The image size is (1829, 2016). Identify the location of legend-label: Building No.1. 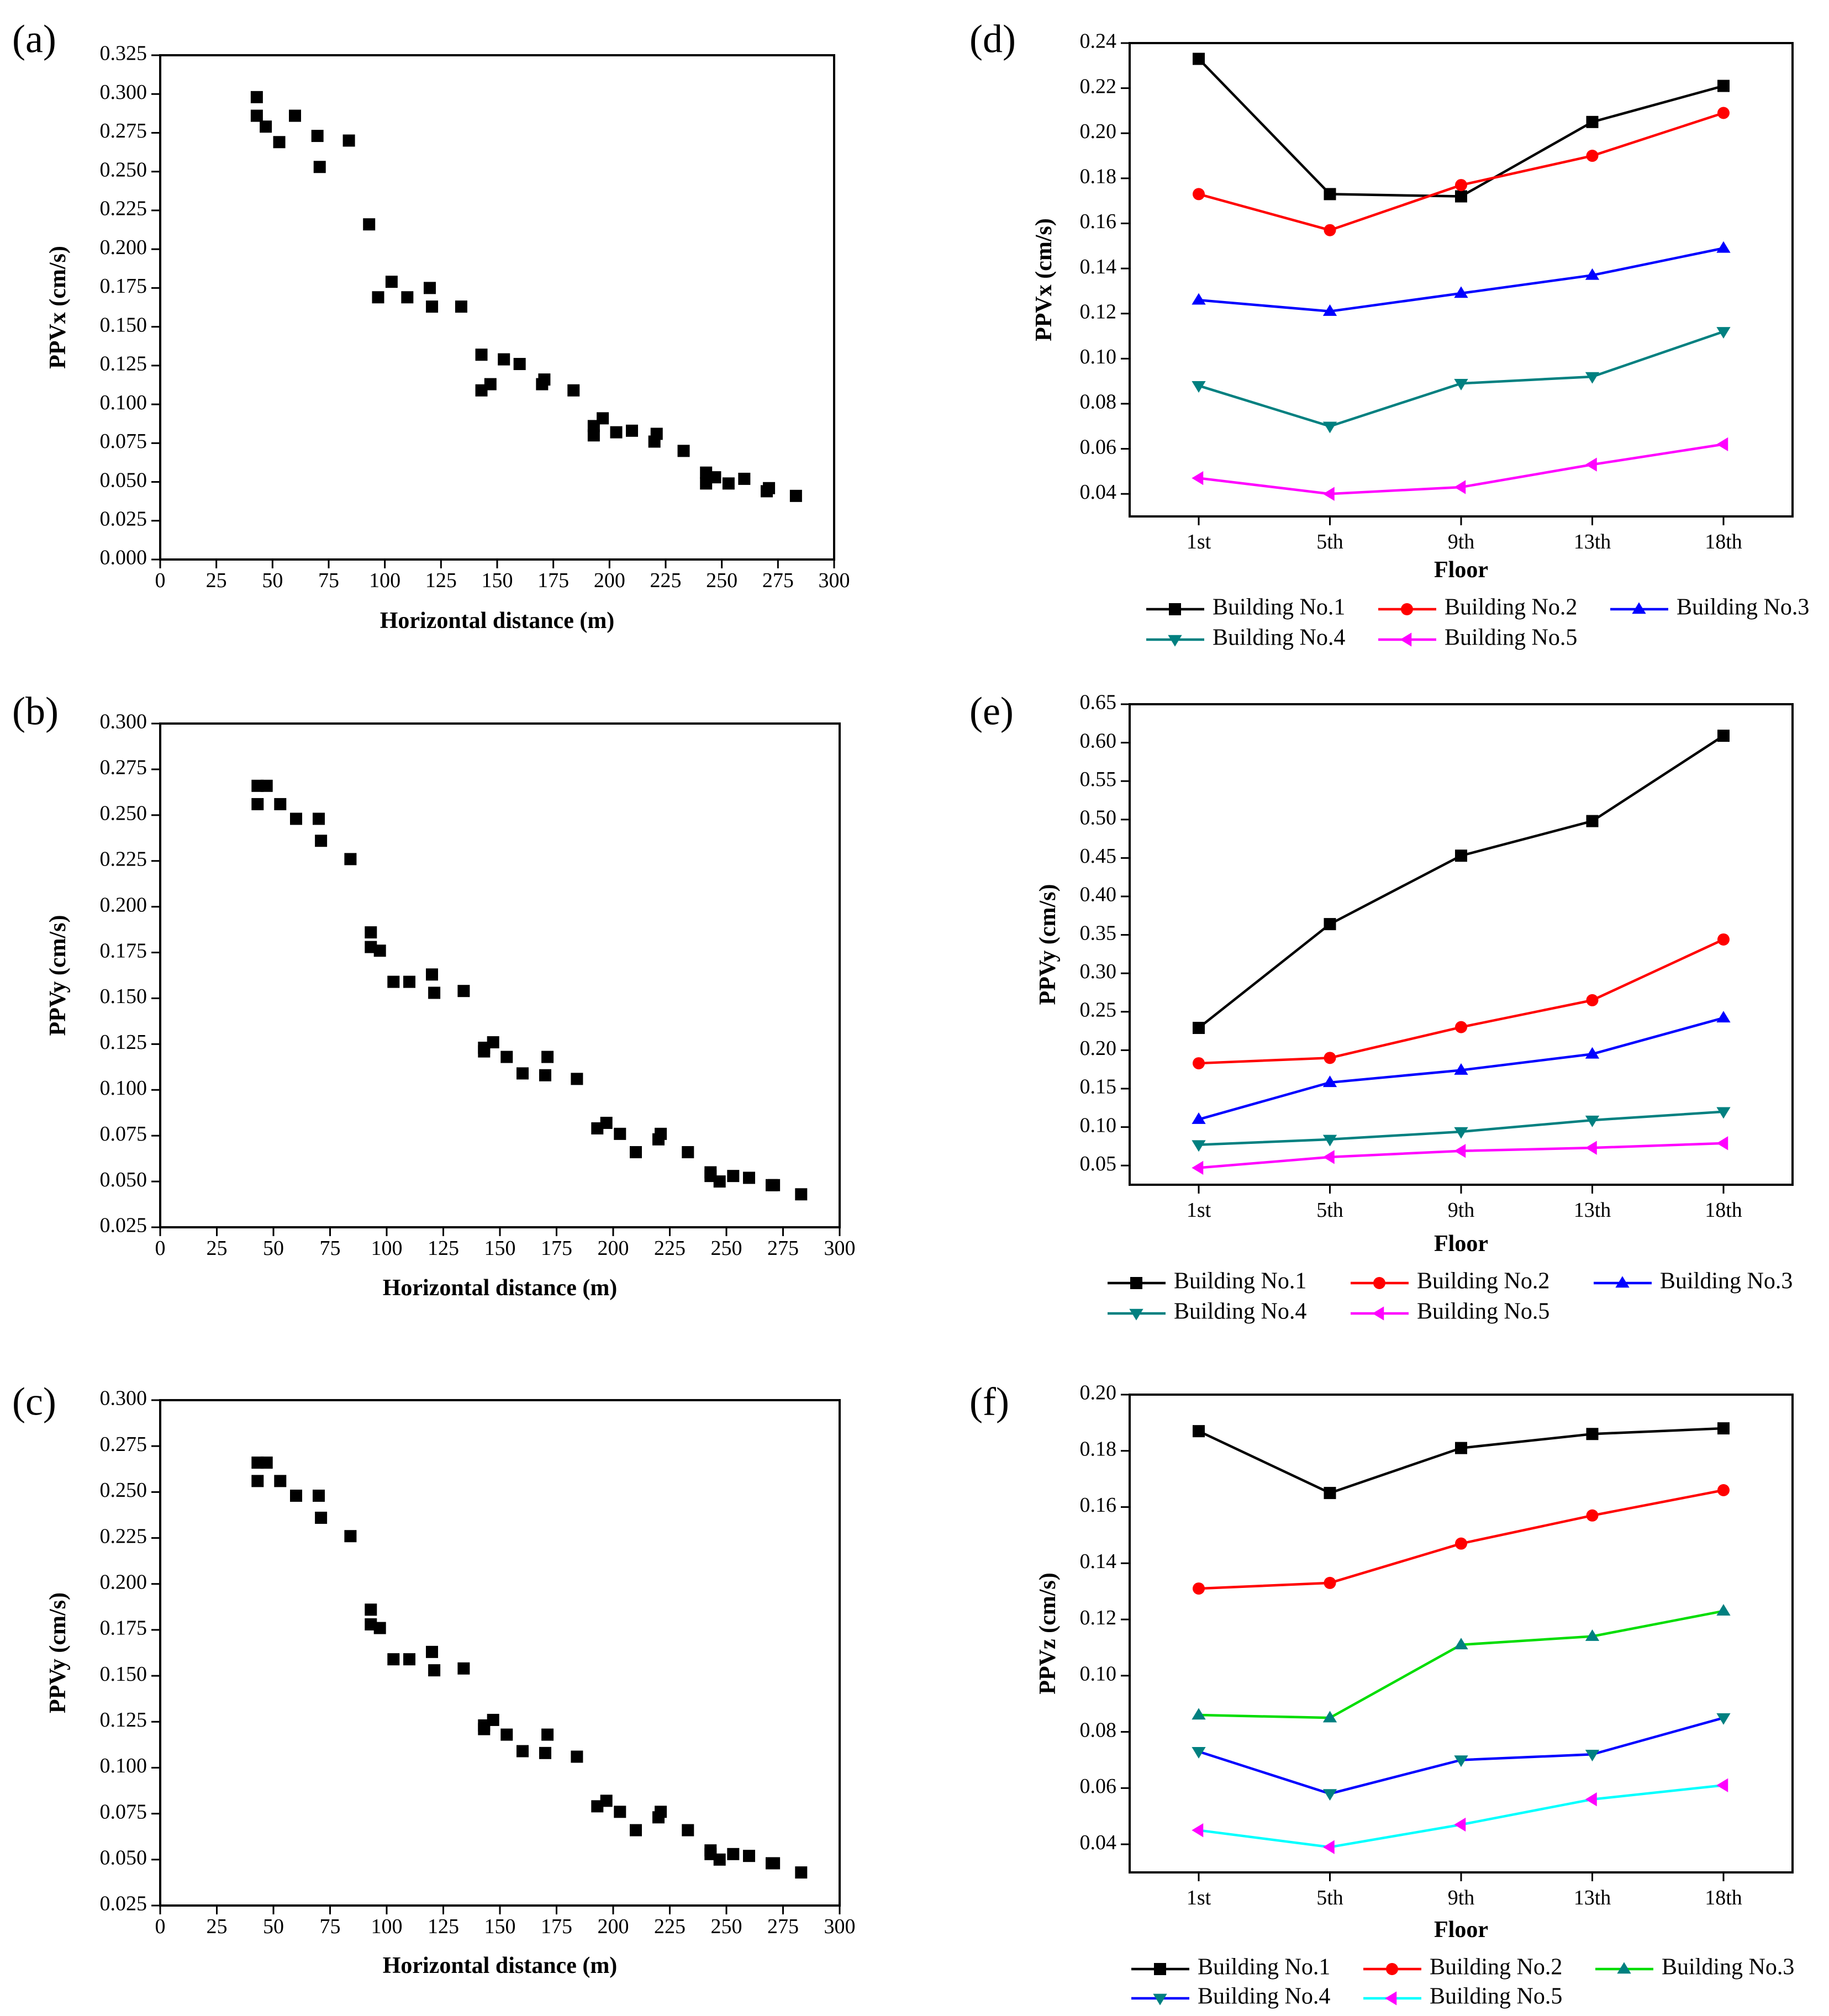
(1264, 1968).